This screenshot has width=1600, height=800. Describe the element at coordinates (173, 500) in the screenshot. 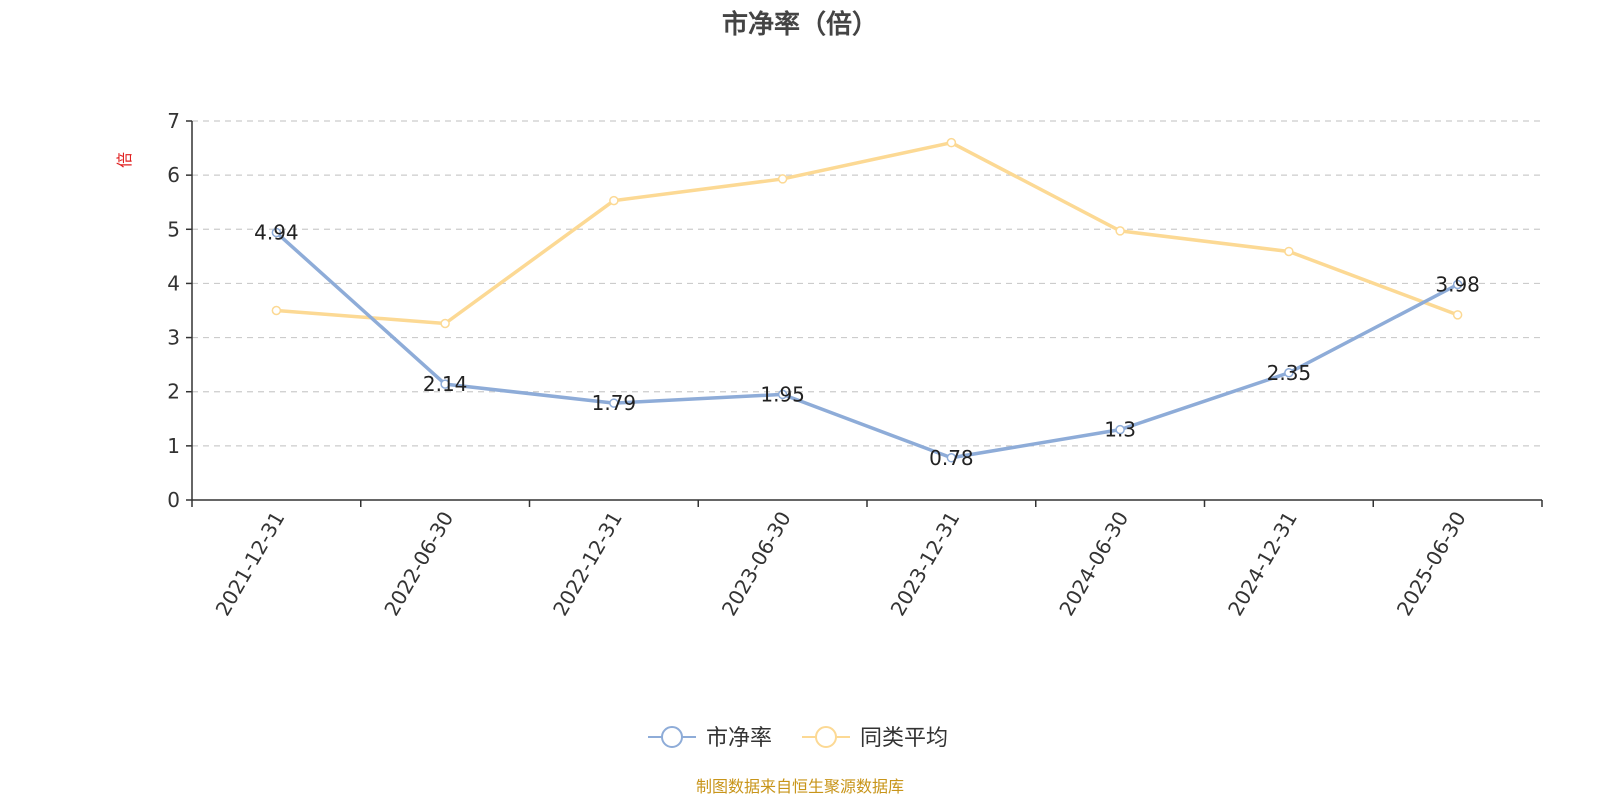

I see `y-tick-label: 0` at that location.